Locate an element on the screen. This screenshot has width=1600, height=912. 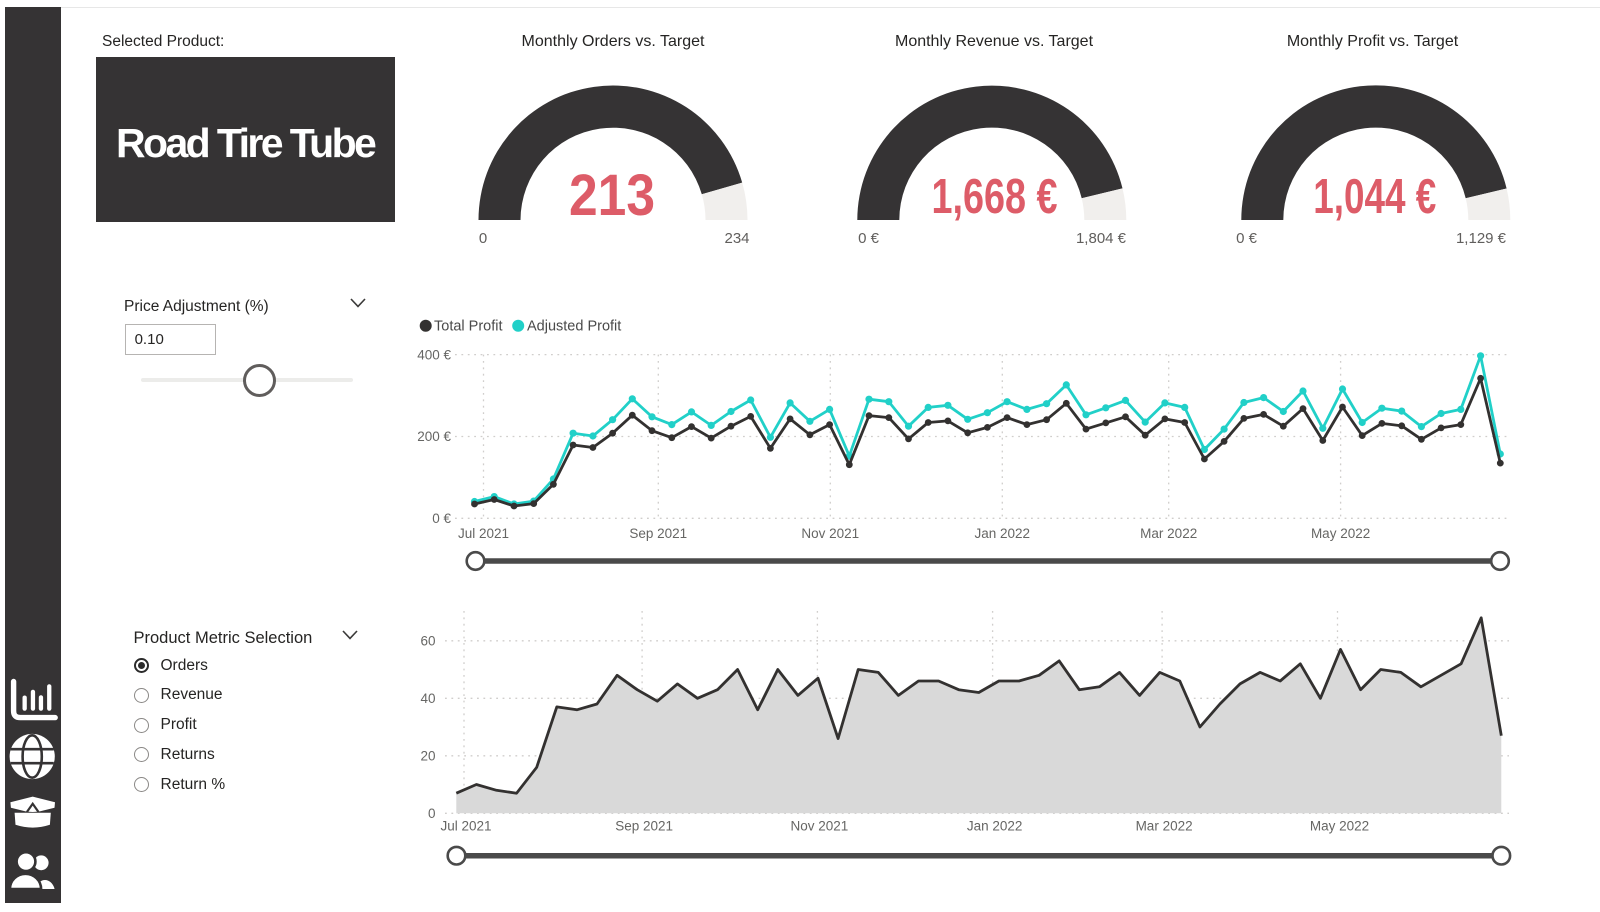
svg-text: 213 is located at coordinates (612, 195).